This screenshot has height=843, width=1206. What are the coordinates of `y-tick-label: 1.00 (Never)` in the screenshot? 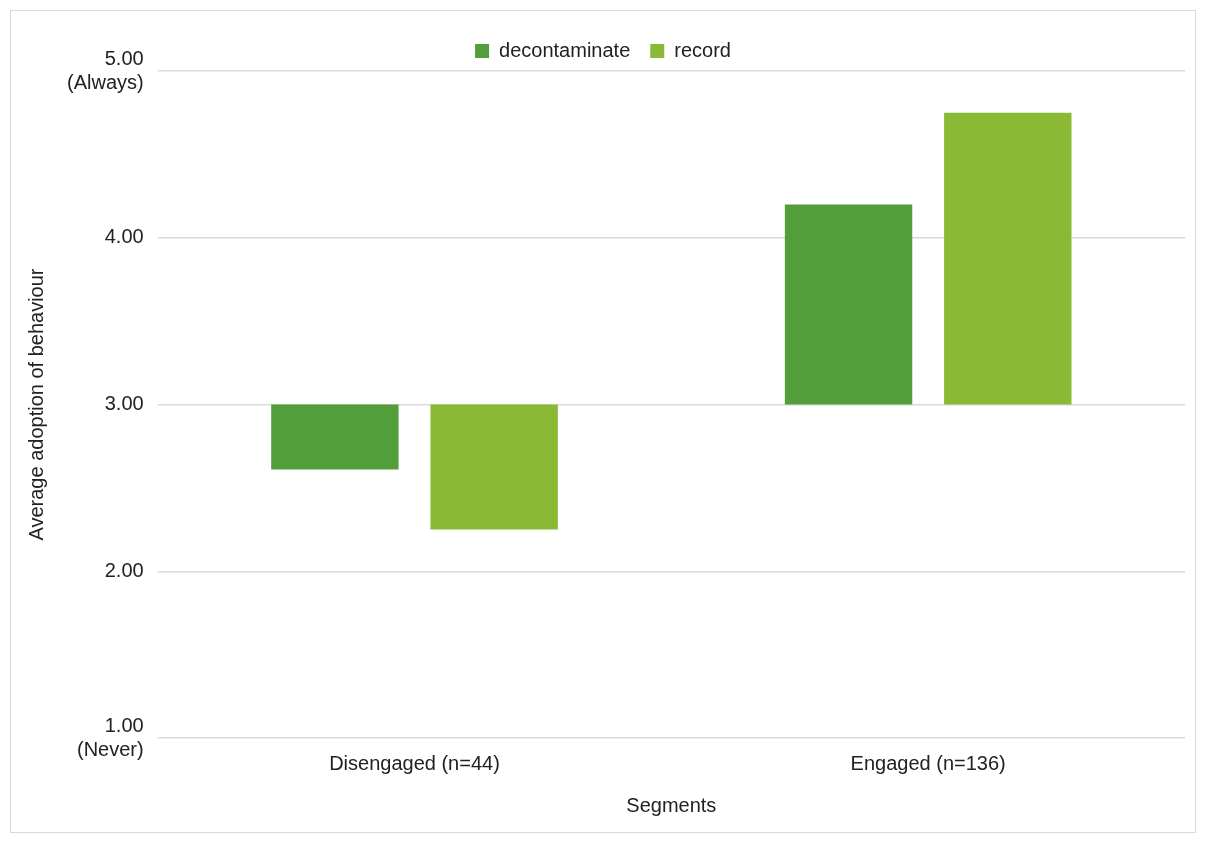 It's located at (110, 736).